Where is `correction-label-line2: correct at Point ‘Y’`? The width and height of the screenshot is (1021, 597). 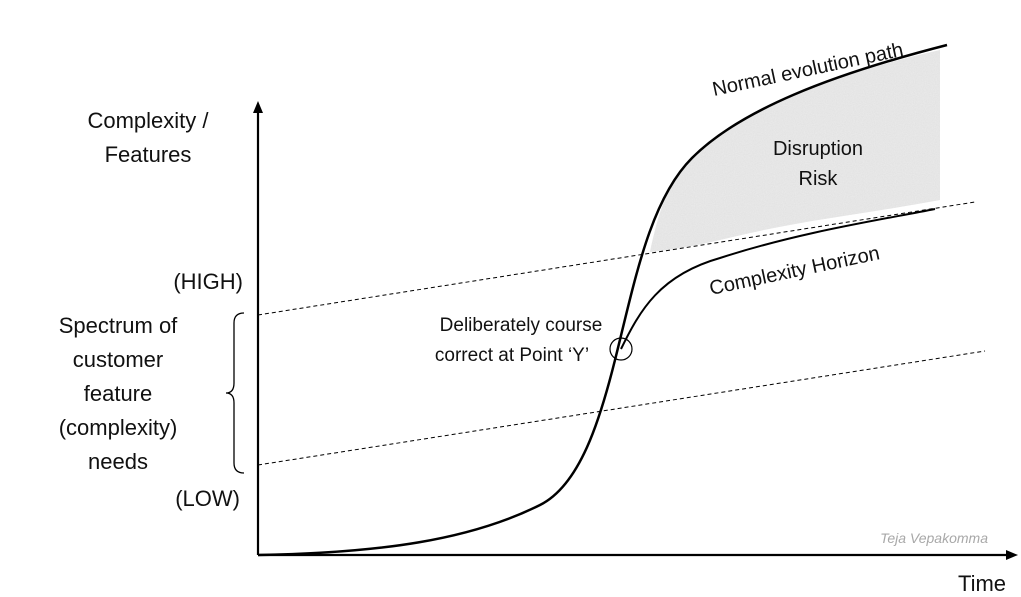 correction-label-line2: correct at Point ‘Y’ is located at coordinates (512, 355).